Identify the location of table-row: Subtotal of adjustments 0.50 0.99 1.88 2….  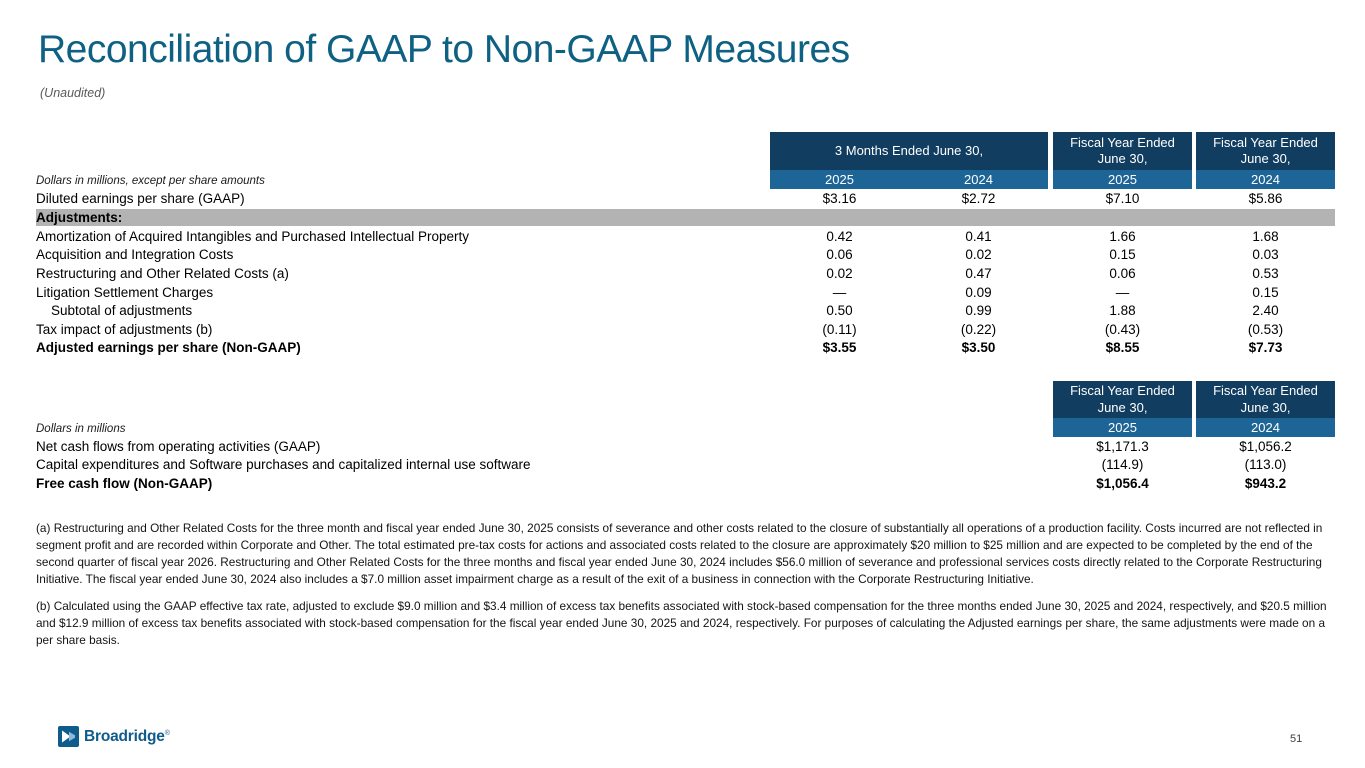
(685, 310).